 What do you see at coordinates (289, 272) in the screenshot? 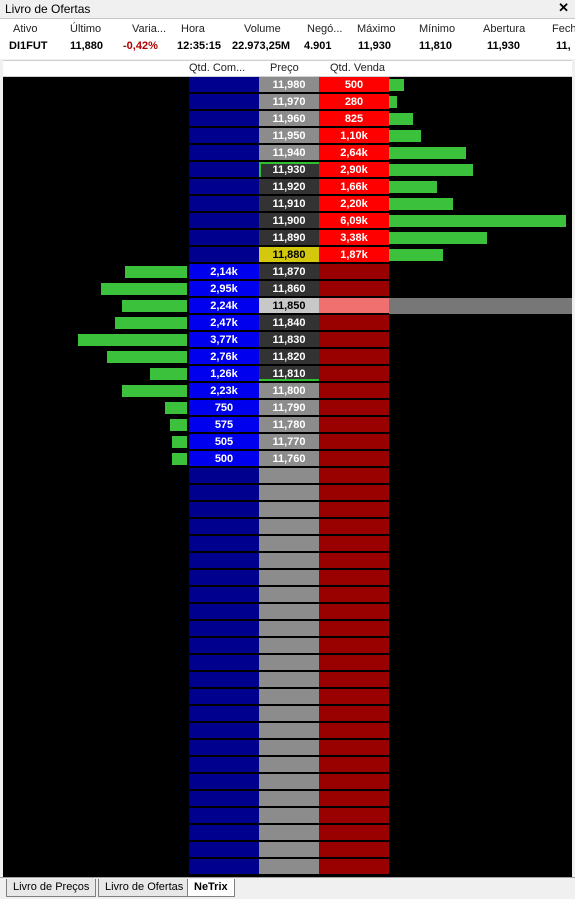
I see `price-cell: 11,870` at bounding box center [289, 272].